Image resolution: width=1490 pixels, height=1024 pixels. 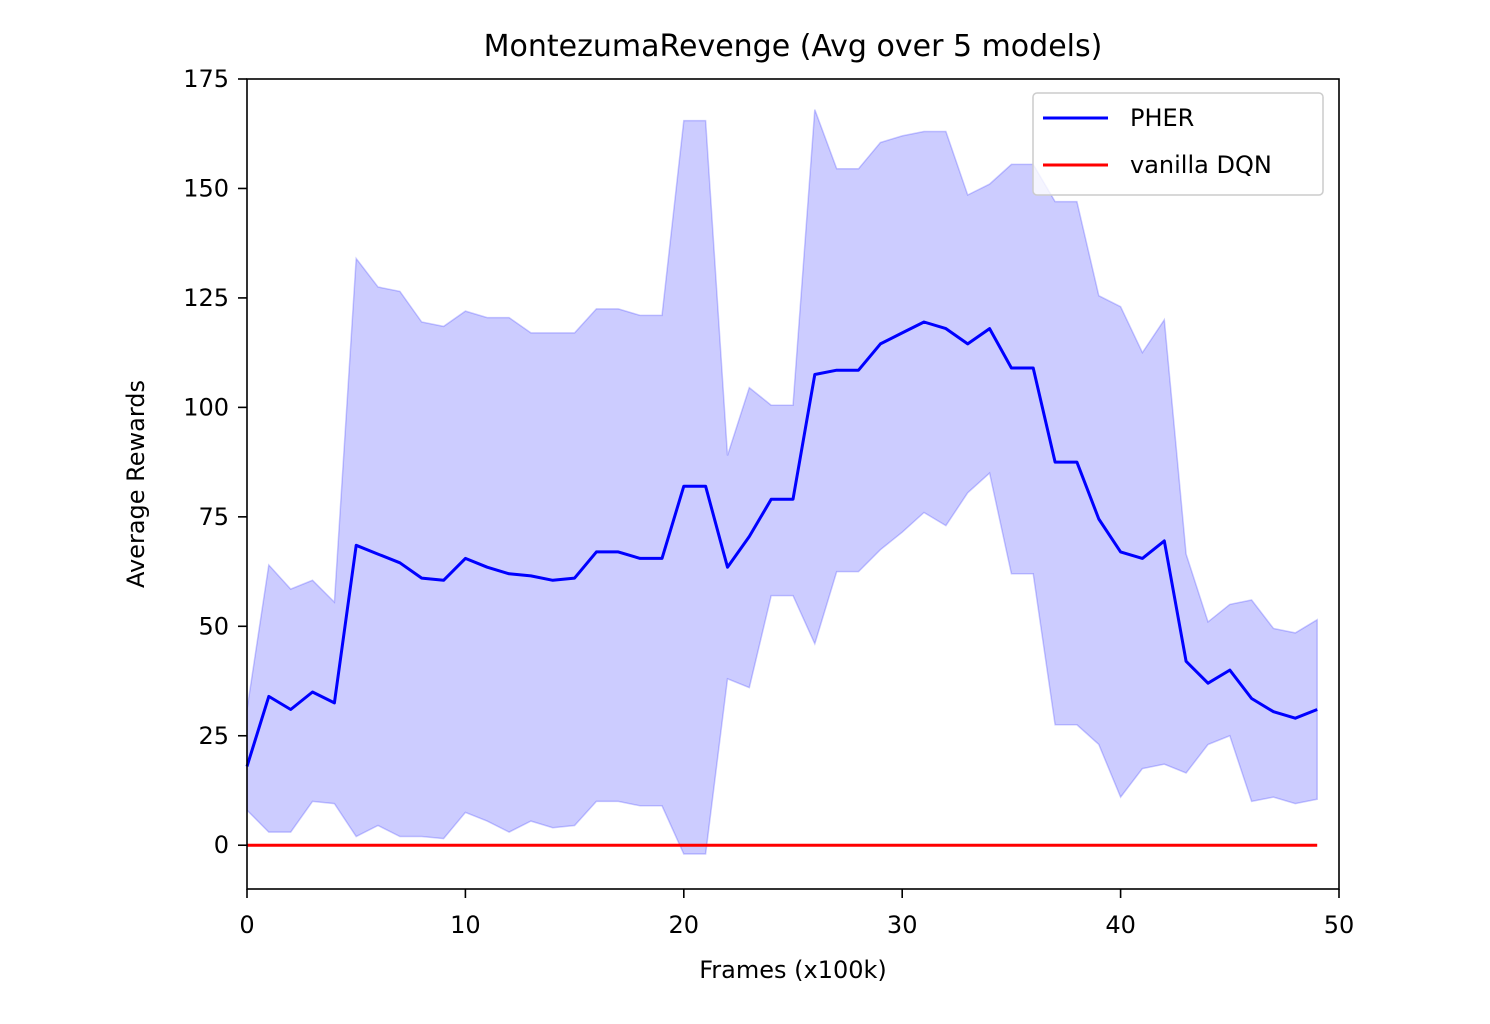 I want to click on y-axis-label: Average Rewards, so click(x=136, y=484).